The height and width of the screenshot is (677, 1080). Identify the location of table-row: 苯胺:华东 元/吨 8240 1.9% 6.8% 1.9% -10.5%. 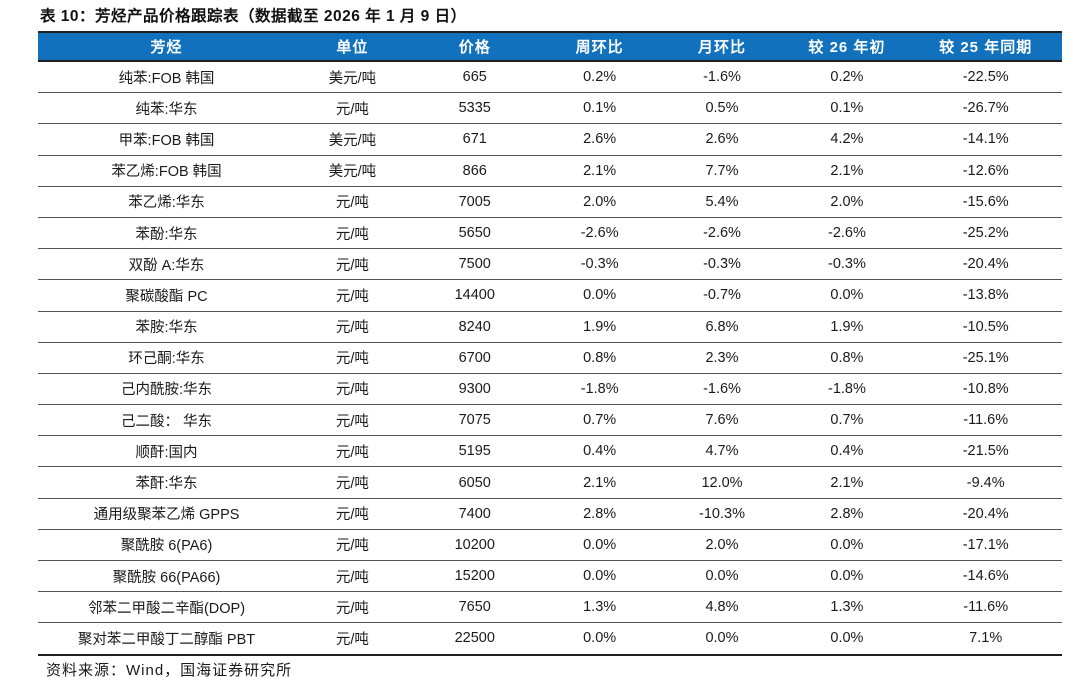
(550, 327).